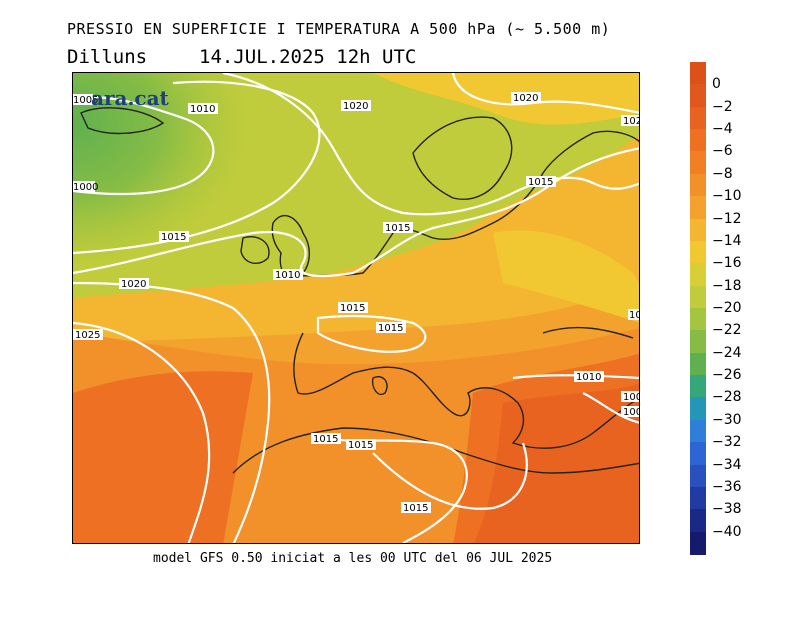  Describe the element at coordinates (85, 187) in the screenshot. I see `isobar-label: 1000` at that location.